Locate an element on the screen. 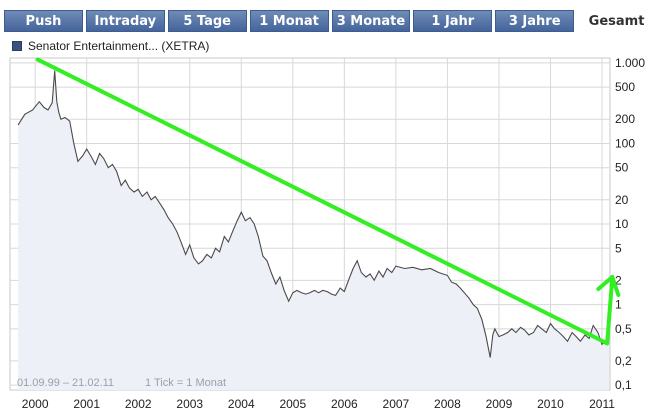 The image size is (659, 415). tab-gesamt: Gesamt is located at coordinates (616, 21).